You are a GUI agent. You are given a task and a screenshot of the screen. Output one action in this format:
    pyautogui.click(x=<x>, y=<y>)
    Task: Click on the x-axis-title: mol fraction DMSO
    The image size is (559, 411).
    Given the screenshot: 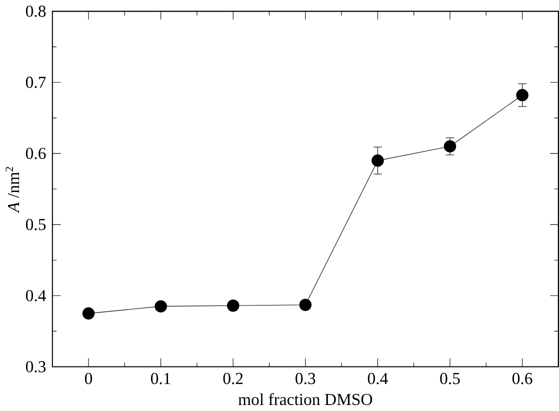 What is the action you would take?
    pyautogui.click(x=305, y=399)
    